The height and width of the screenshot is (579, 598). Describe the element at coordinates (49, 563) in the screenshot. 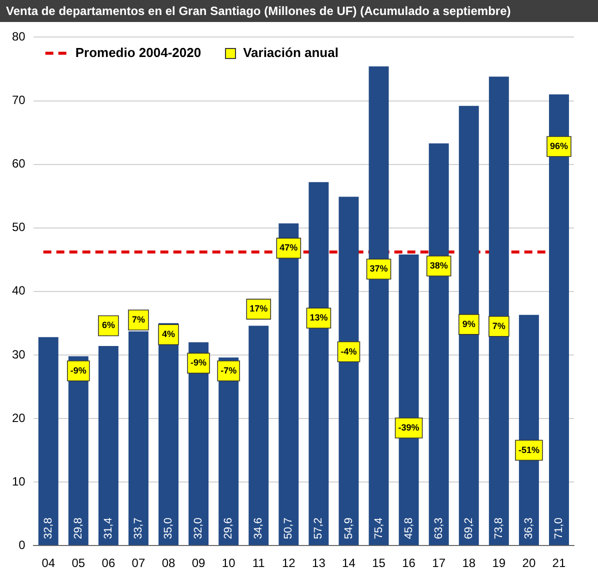

I see `x-tick-label: 04` at that location.